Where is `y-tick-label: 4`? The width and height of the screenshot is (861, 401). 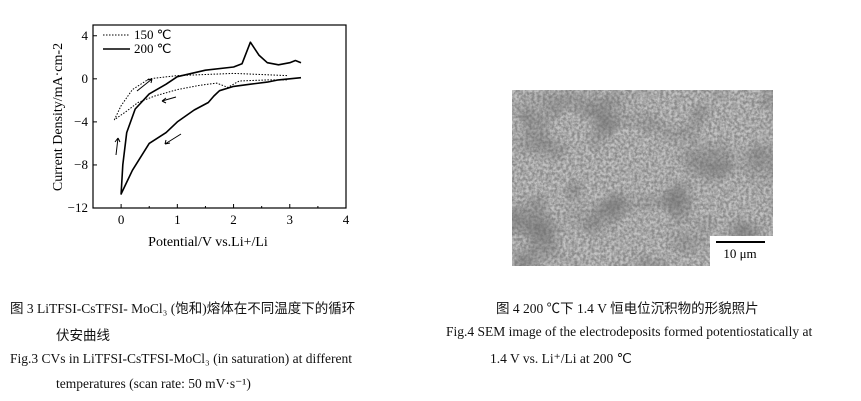 y-tick-label: 4 is located at coordinates (85, 35).